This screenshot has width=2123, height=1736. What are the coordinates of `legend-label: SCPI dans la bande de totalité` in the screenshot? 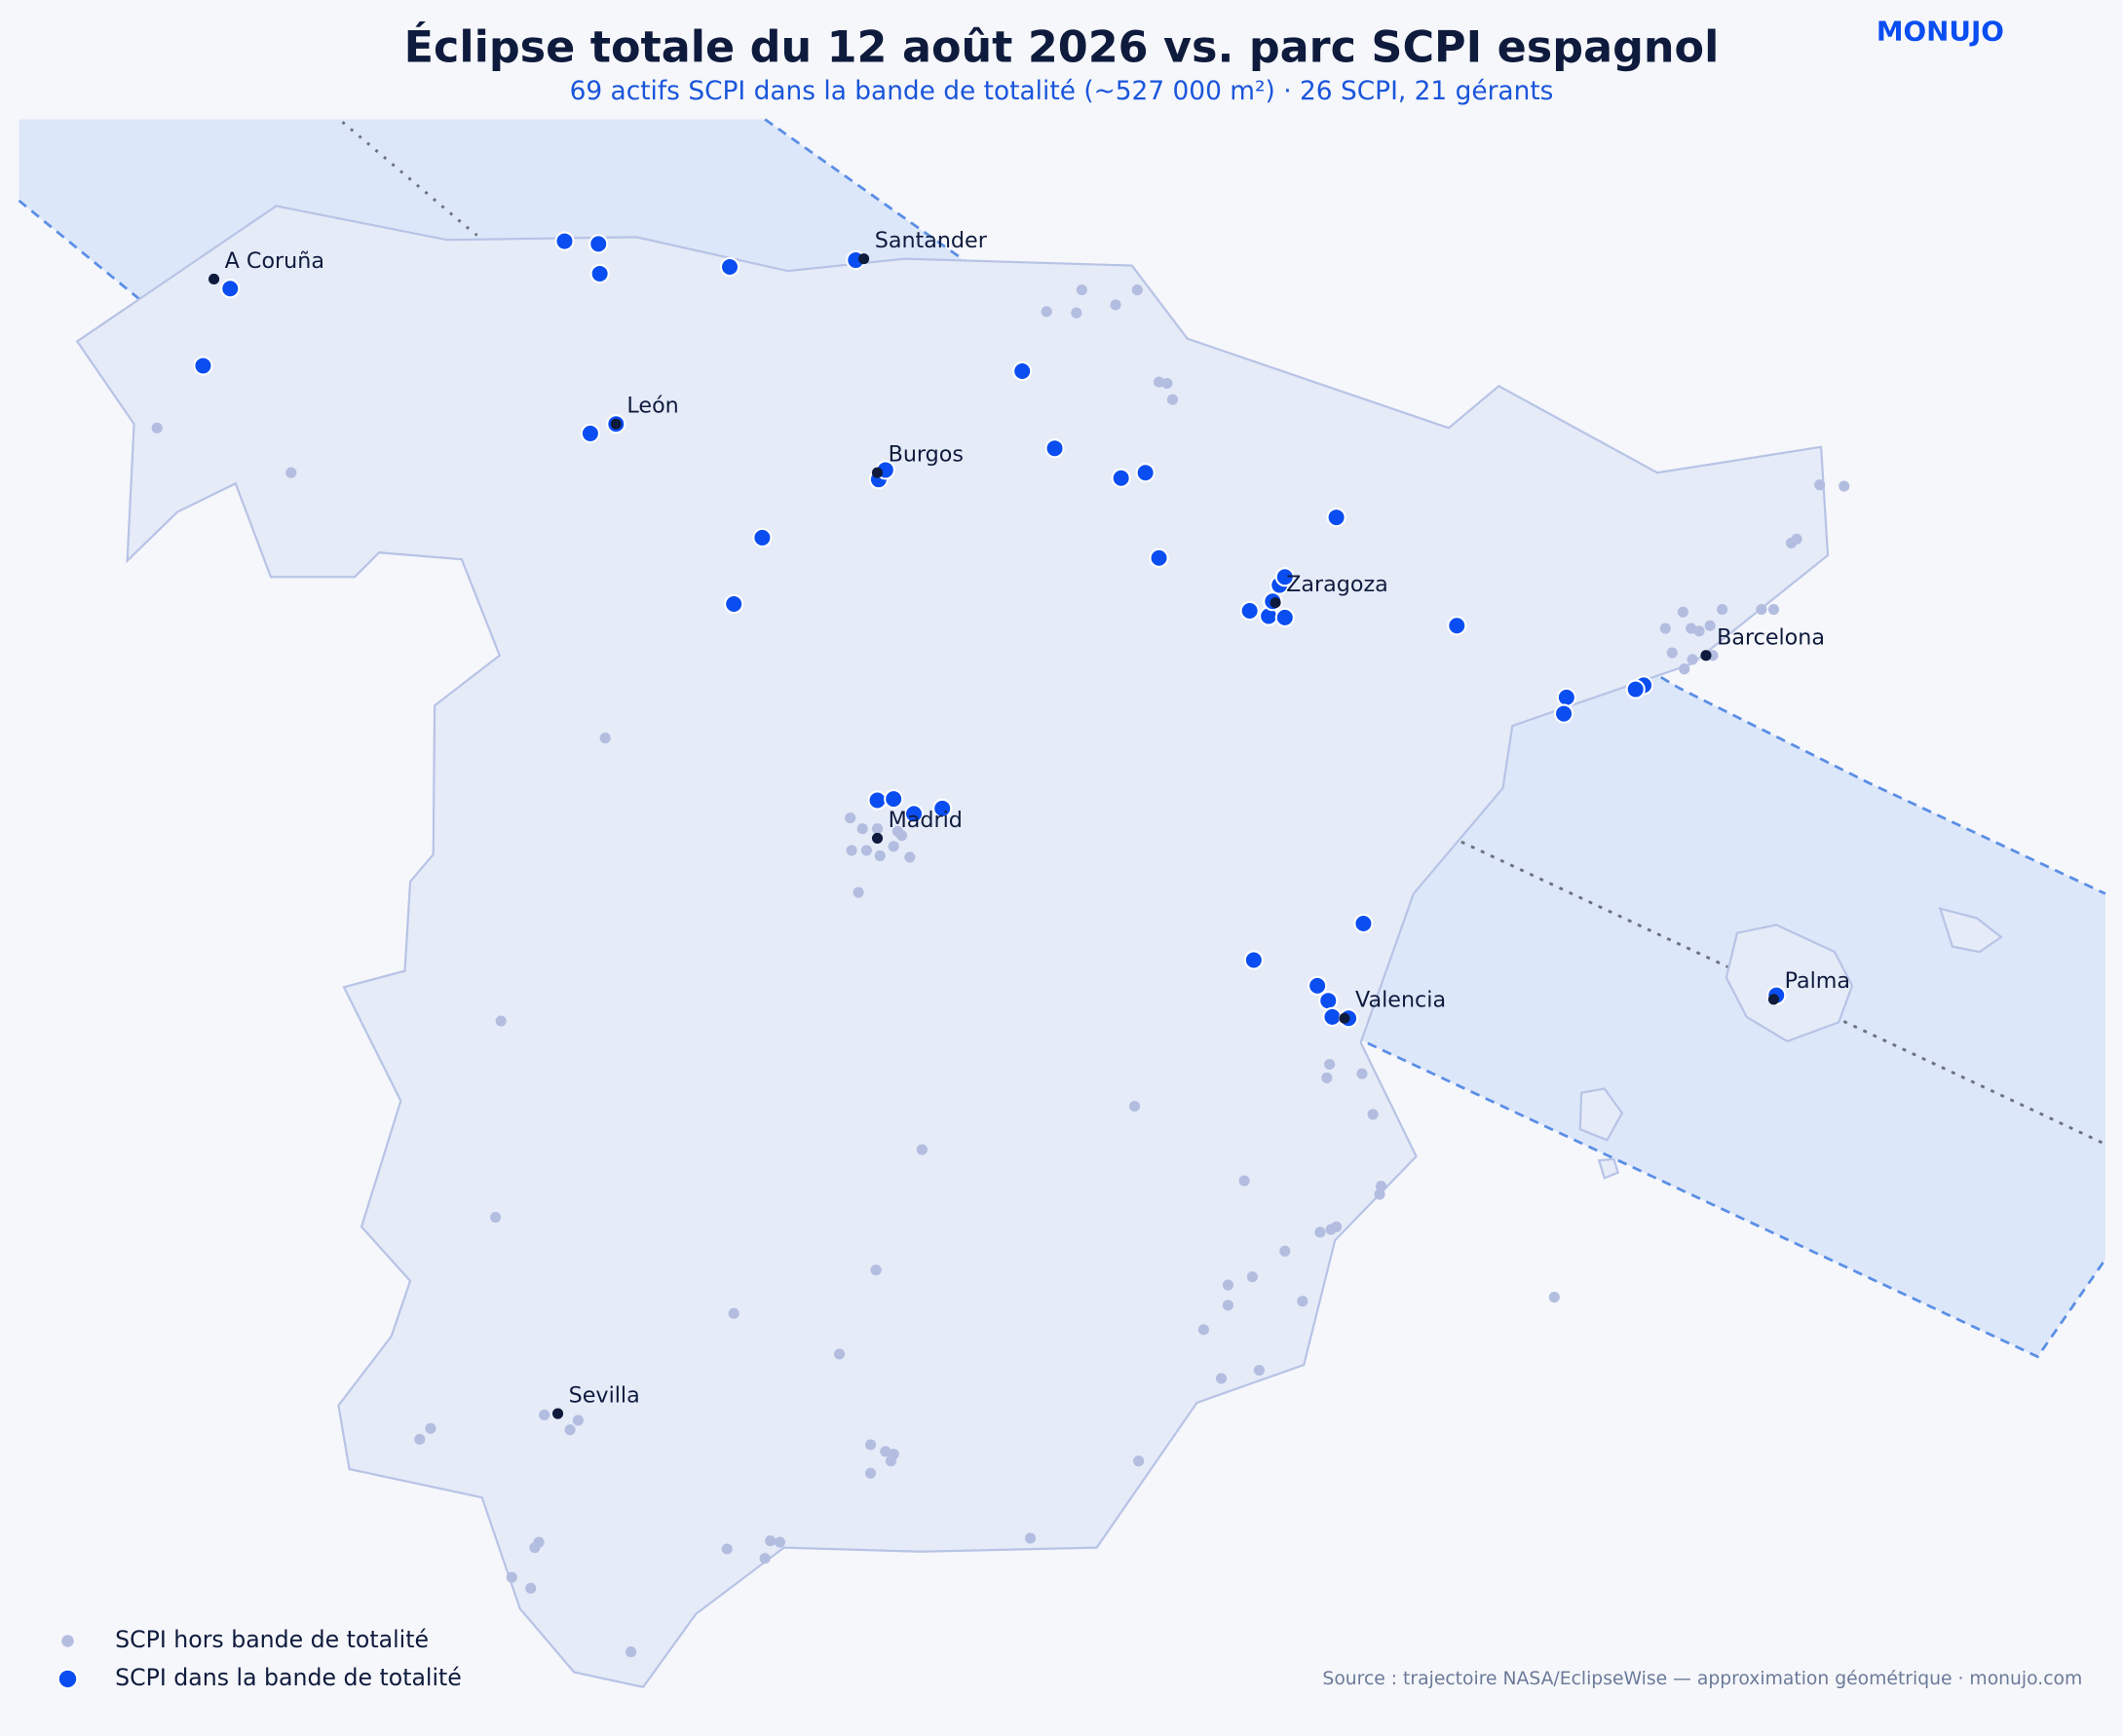 It's located at (288, 1677).